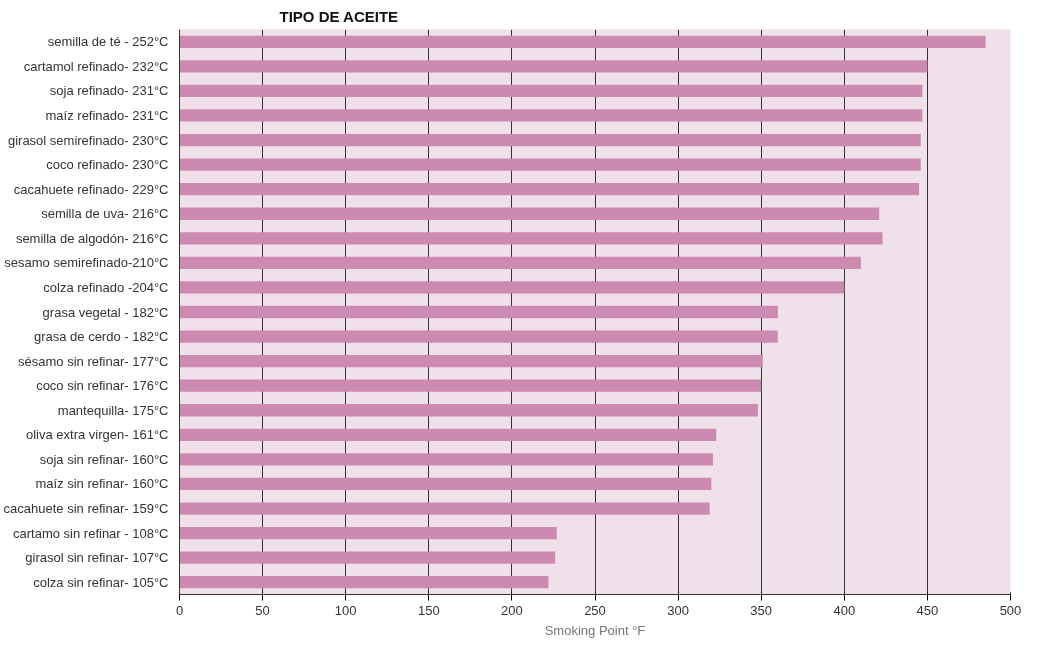 The image size is (1037, 645). I want to click on y-tick-label: grasa de cerdo - 182°C, so click(101, 337).